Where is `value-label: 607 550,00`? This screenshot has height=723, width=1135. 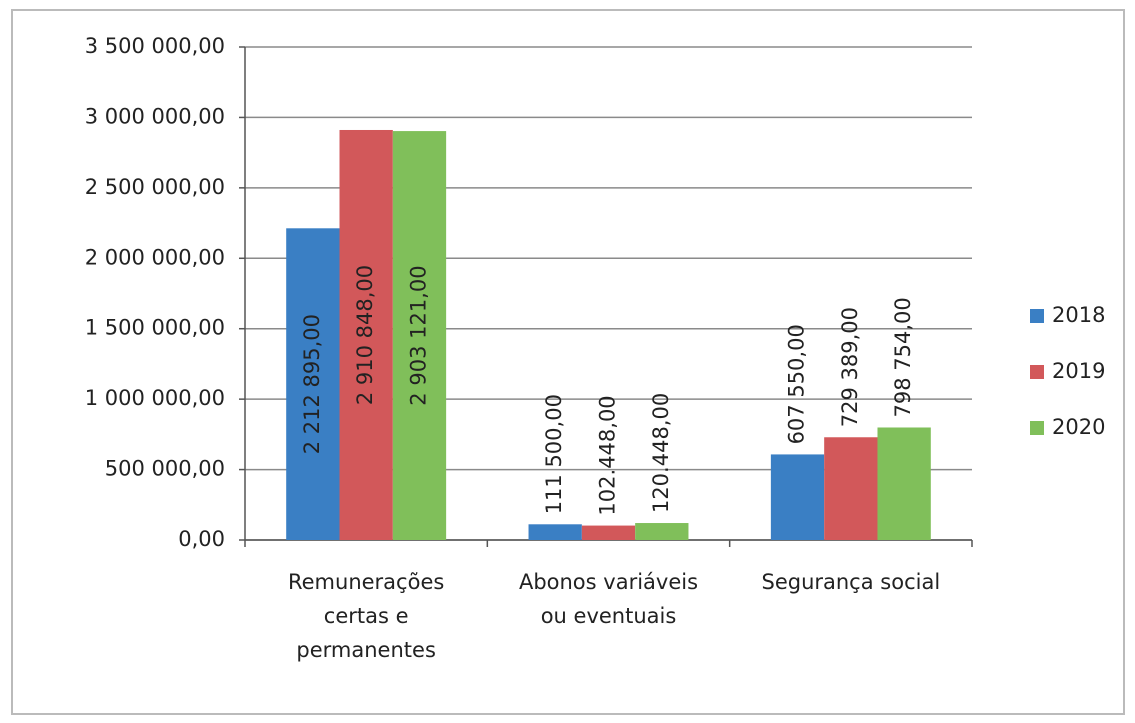 value-label: 607 550,00 is located at coordinates (797, 384).